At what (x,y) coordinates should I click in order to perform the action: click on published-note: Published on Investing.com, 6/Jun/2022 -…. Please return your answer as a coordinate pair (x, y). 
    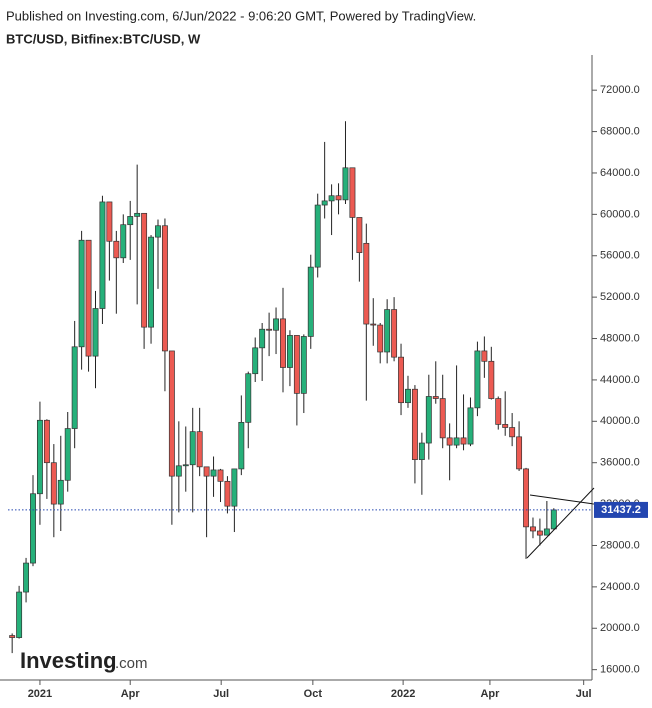
    Looking at the image, I should click on (241, 15).